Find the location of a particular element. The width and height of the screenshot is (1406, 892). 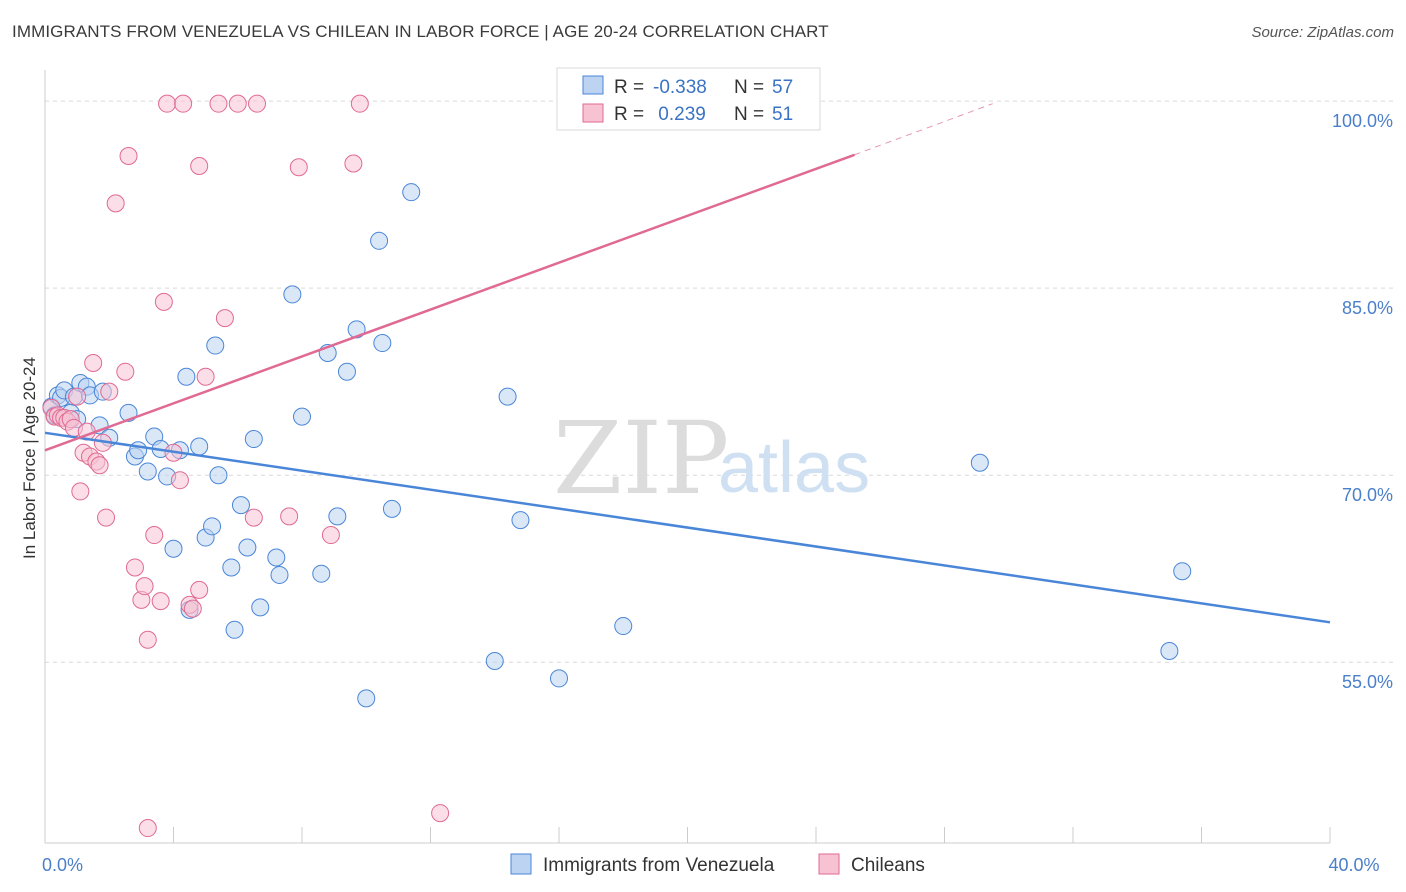

y-tick-label-3: 55.0% is located at coordinates (1367, 682).